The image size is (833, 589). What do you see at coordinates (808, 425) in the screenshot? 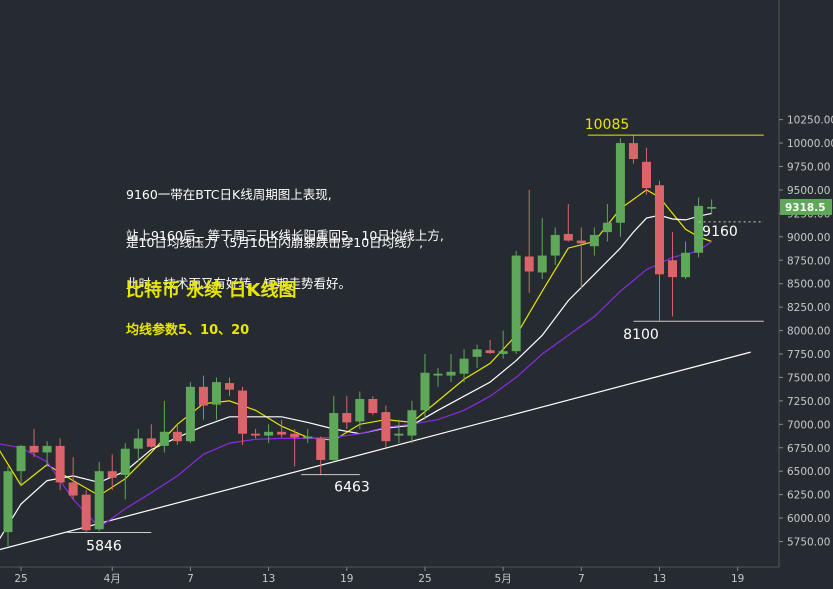
I see `price-tick-label: 7000.00` at bounding box center [808, 425].